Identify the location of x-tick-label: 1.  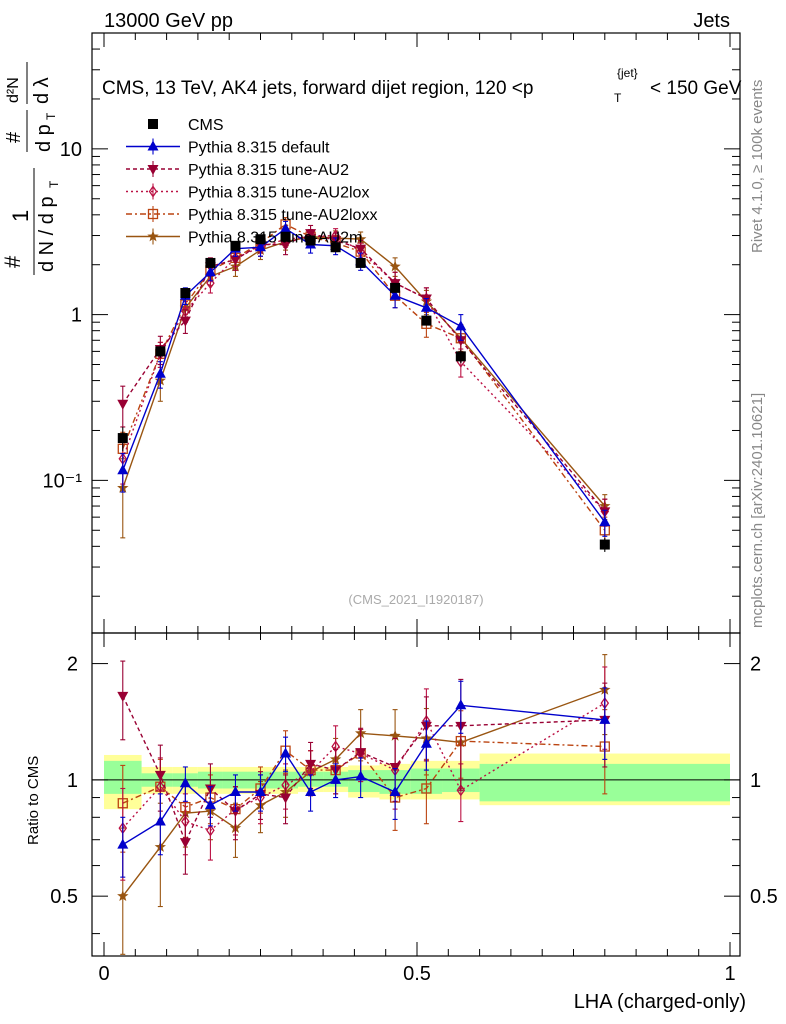
(729, 974).